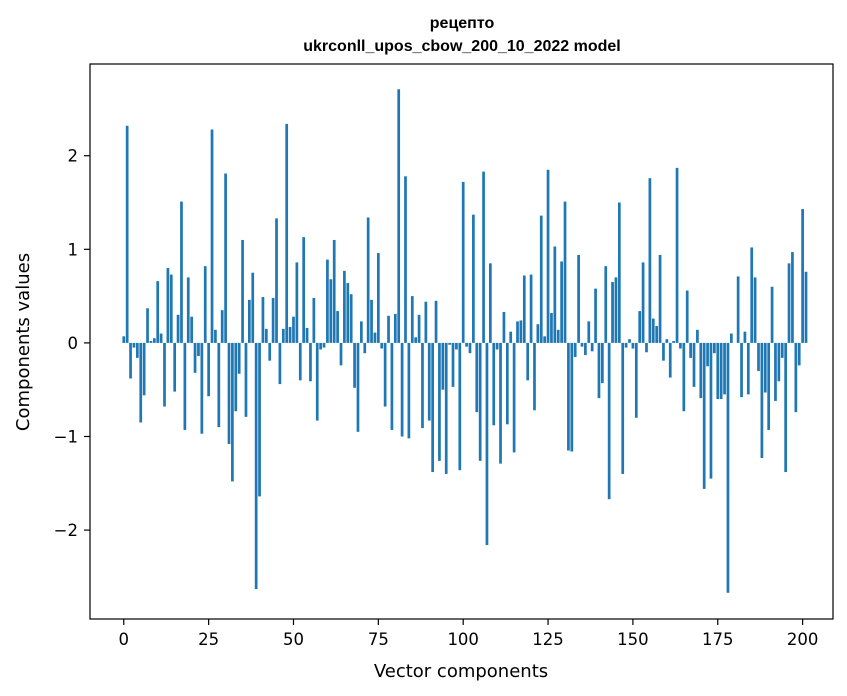  I want to click on x-tick-label: 125, so click(548, 639).